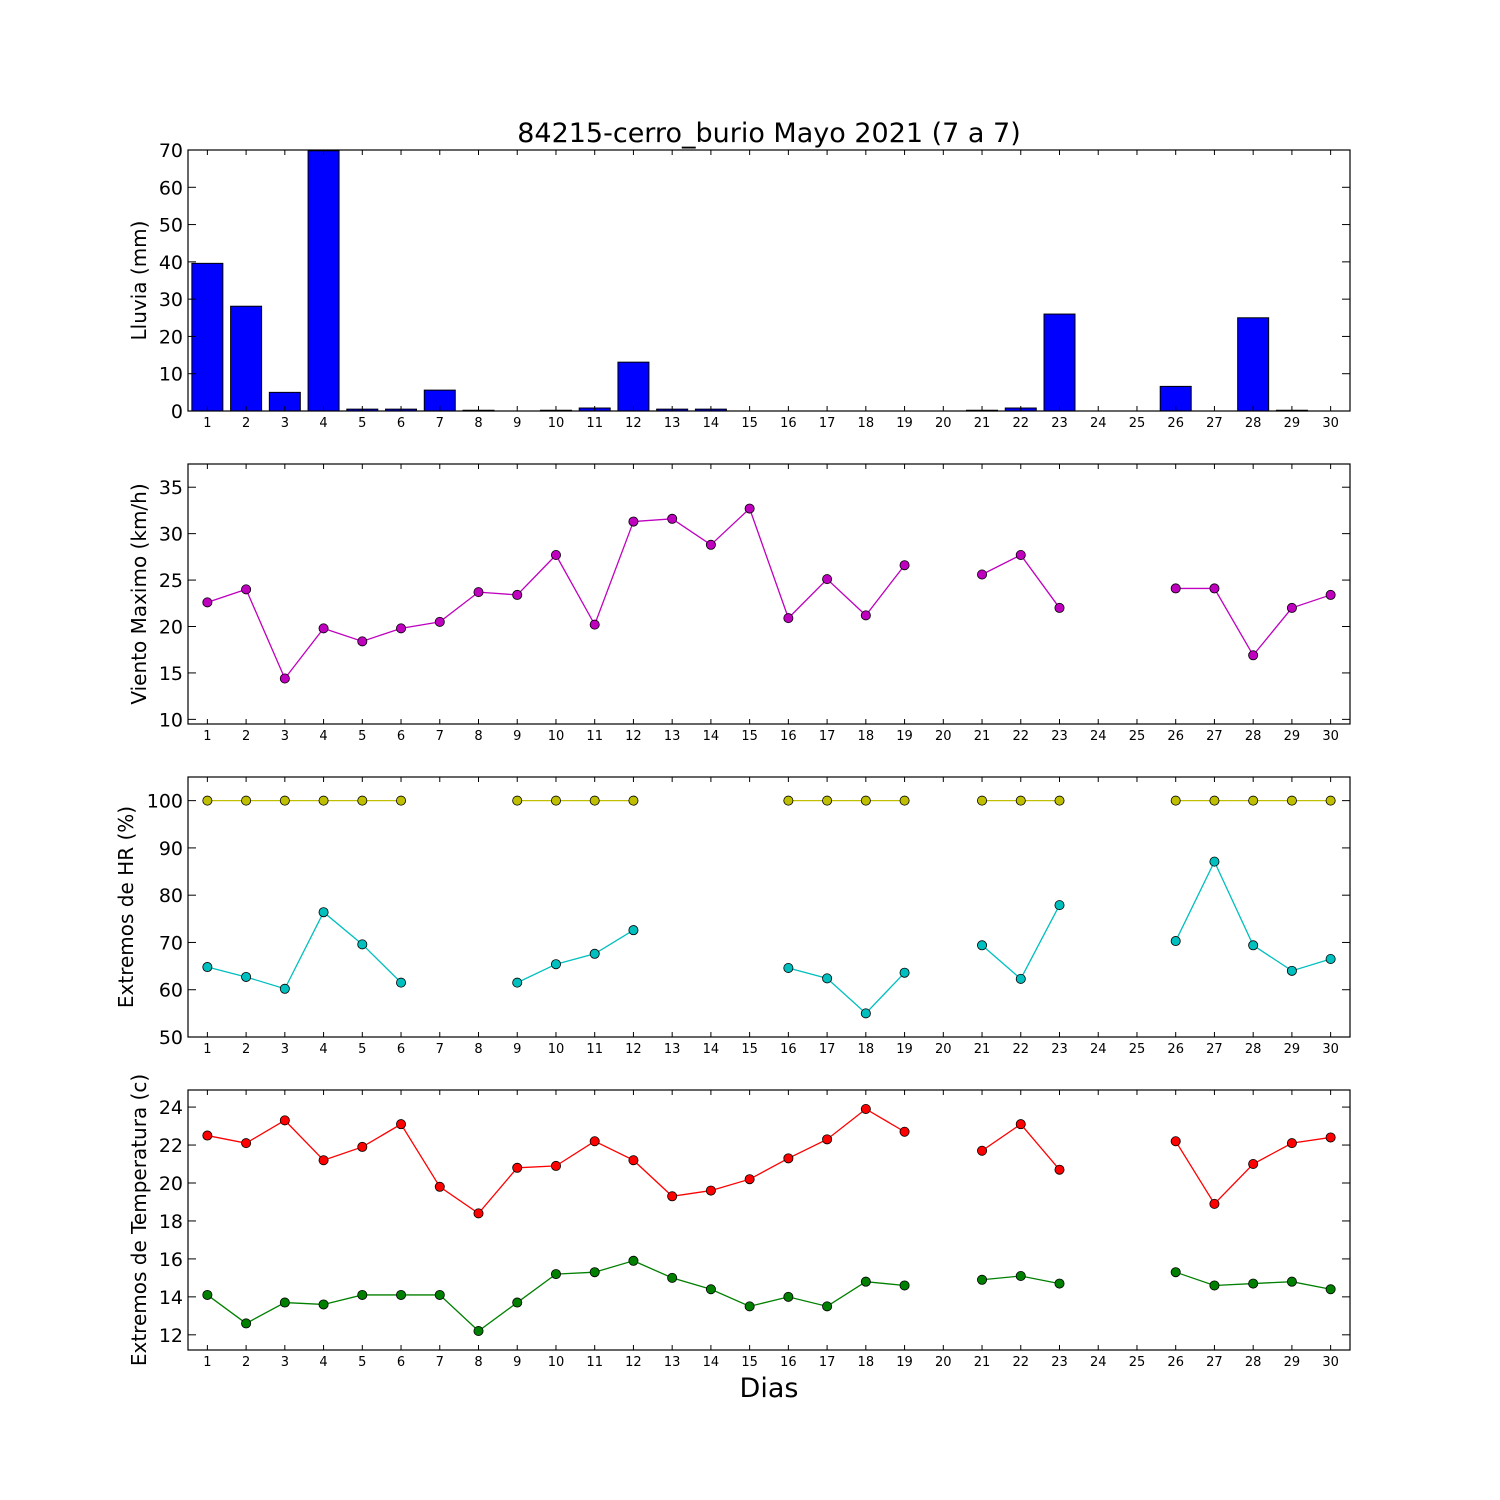  Describe the element at coordinates (866, 423) in the screenshot. I see `x-tick-label: 18` at that location.